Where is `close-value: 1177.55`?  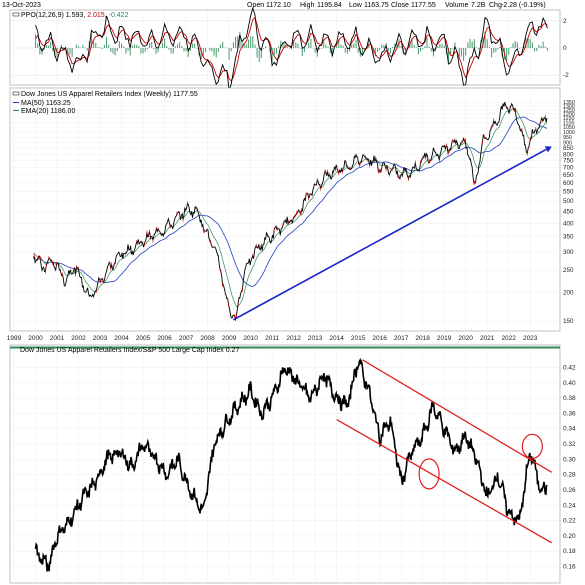 close-value: 1177.55 is located at coordinates (423, 5).